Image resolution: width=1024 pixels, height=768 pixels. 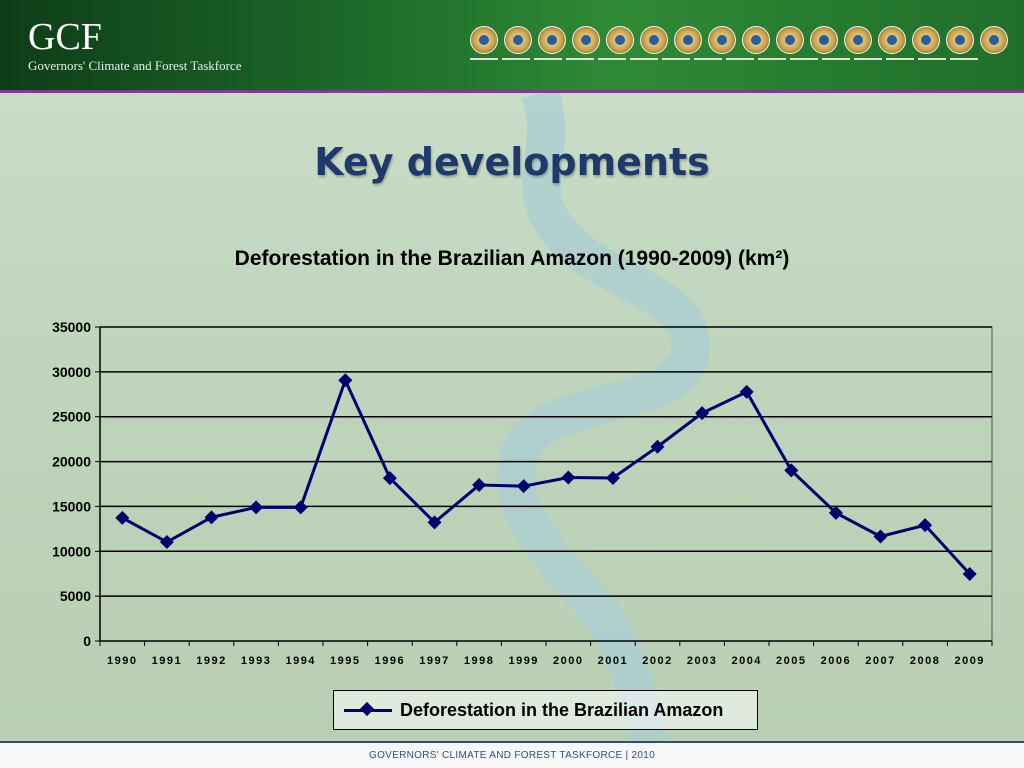 What do you see at coordinates (76, 484) in the screenshot?
I see `y-axis: 0 5000 10000 15000 20000 25000 30000 35000` at bounding box center [76, 484].